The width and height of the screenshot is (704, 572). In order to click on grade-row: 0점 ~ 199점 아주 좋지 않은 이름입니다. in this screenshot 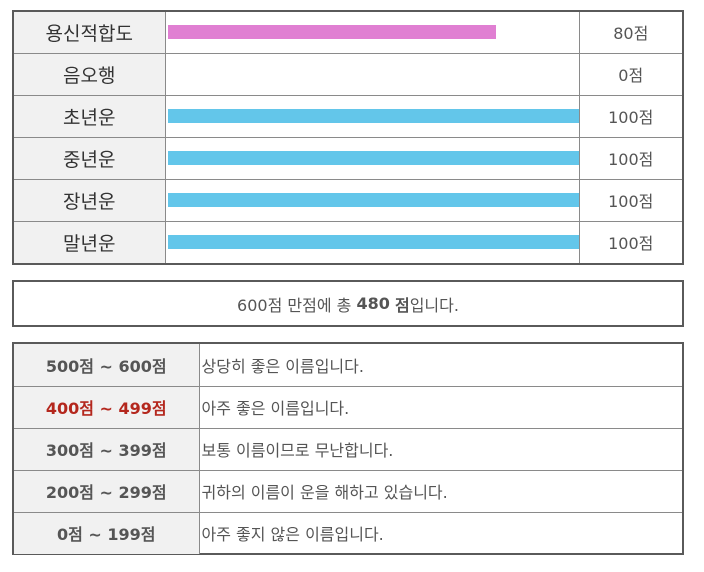, I will do `click(348, 532)`.